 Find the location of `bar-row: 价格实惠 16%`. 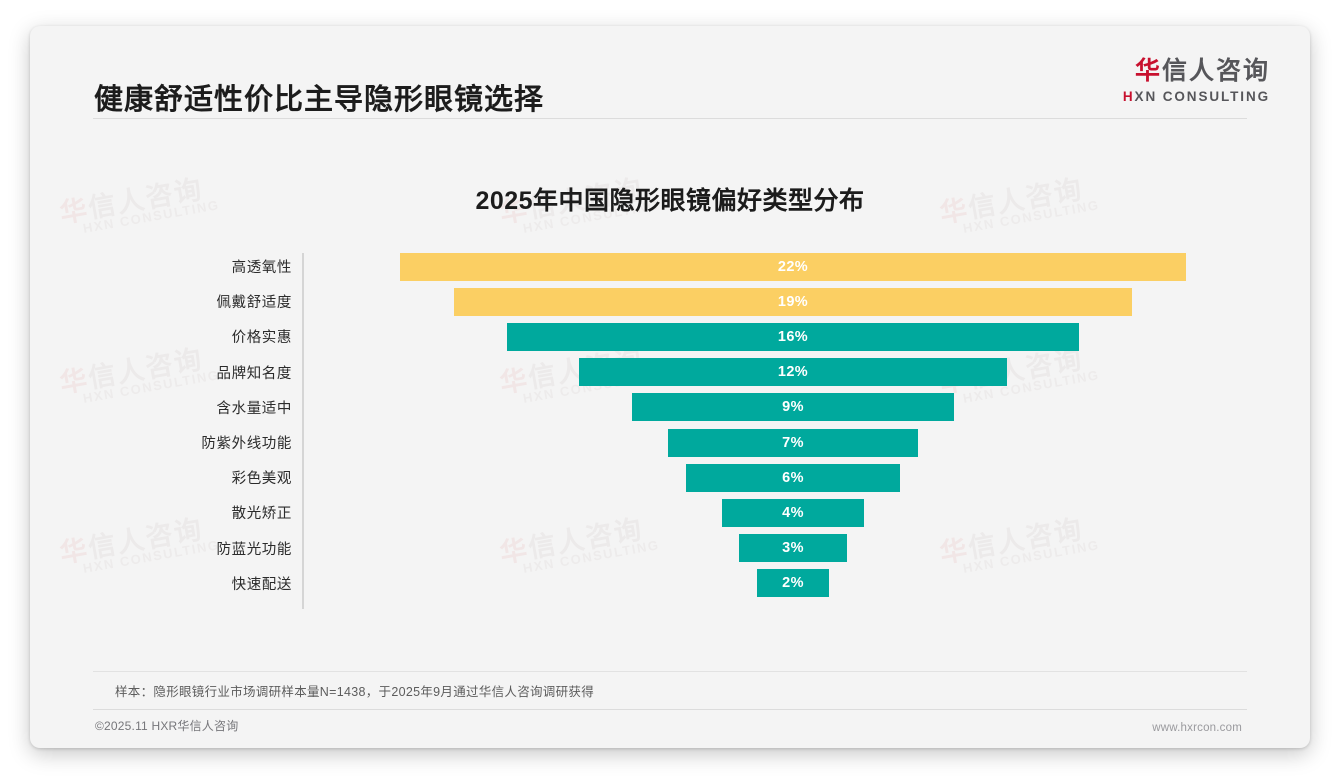

bar-row: 价格实惠 16% is located at coordinates (670, 336).